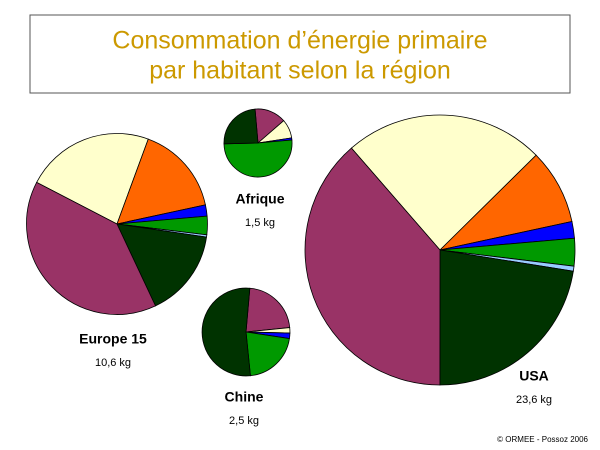 Image resolution: width=600 pixels, height=450 pixels. I want to click on region-label: Europe 15, so click(113, 339).